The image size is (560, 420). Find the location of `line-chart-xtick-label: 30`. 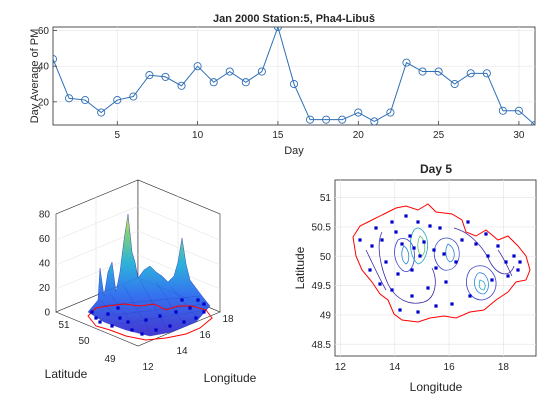

line-chart-xtick-label: 30 is located at coordinates (519, 135).